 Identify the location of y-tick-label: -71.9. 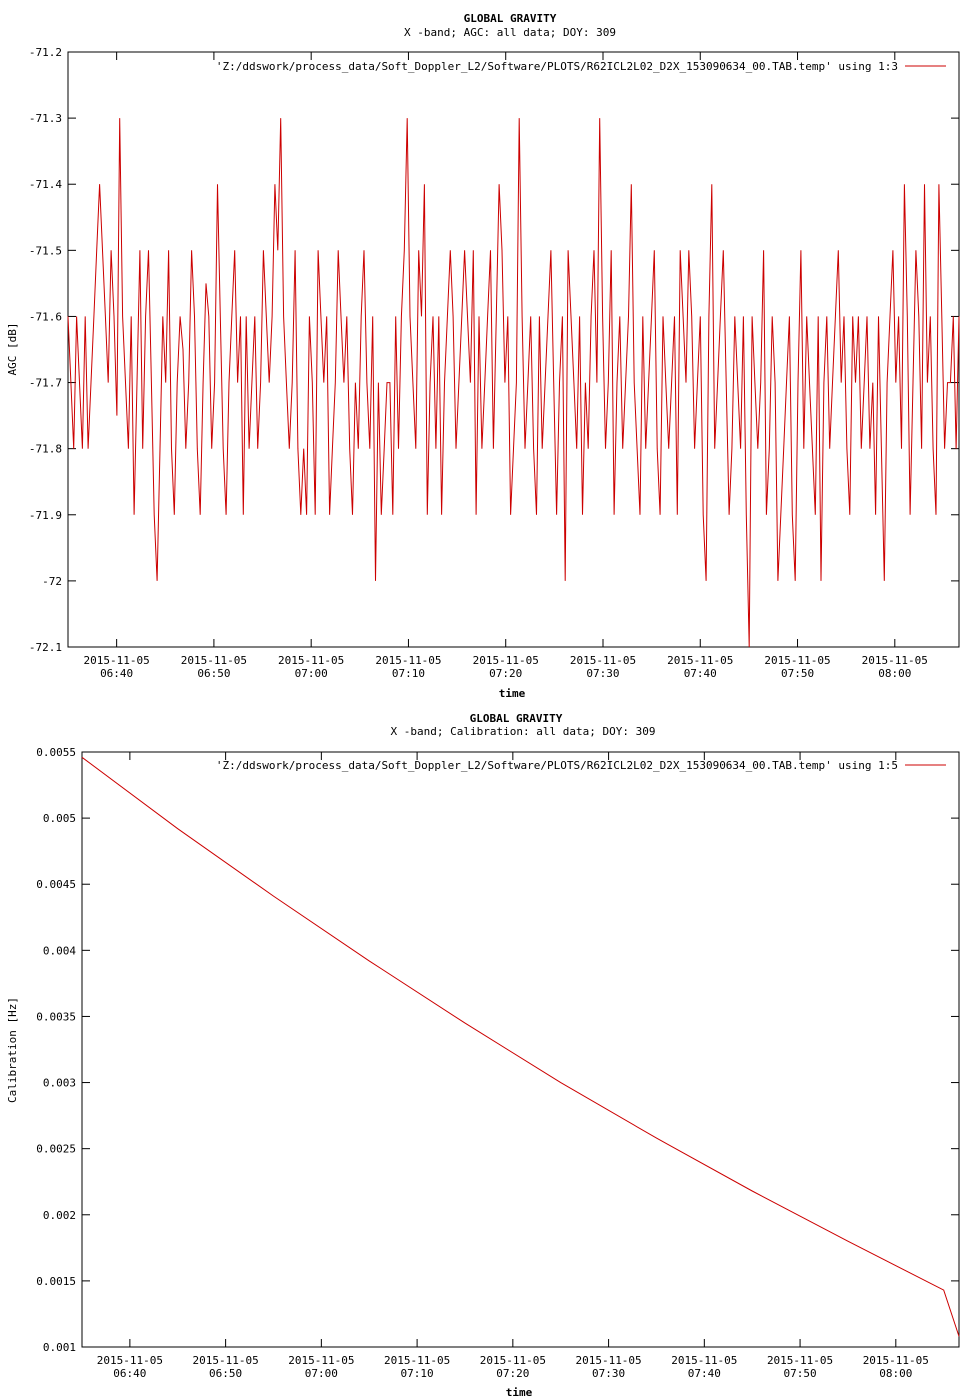
(45, 515).